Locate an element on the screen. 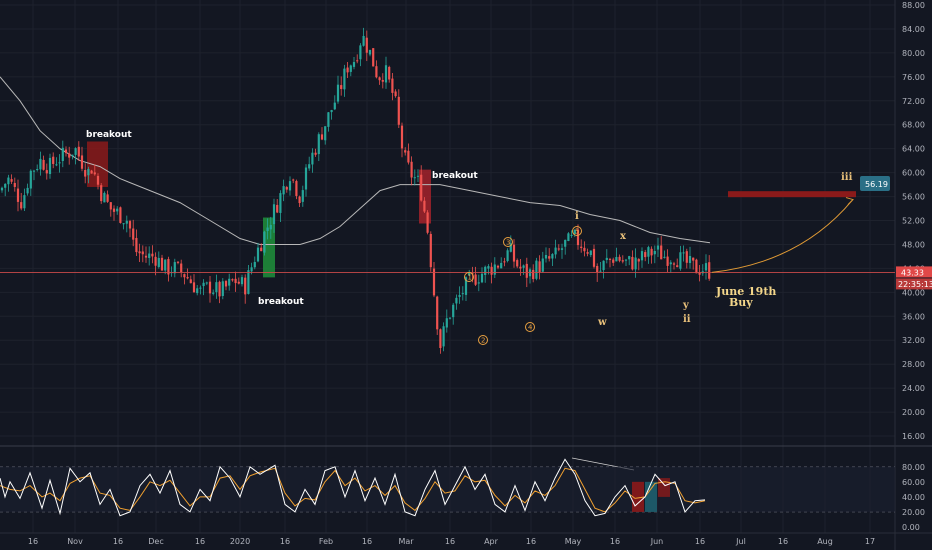 This screenshot has width=932, height=550. indicator-tick-2: 40.00 is located at coordinates (913, 497).